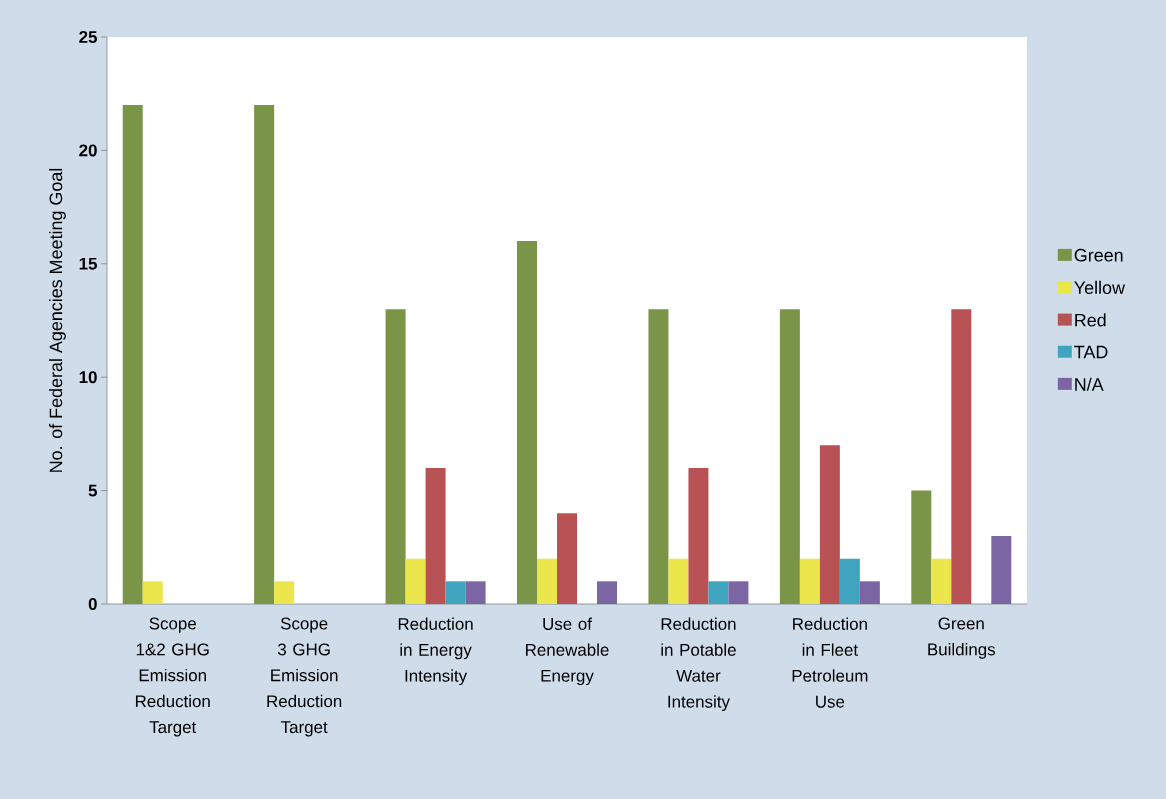 The height and width of the screenshot is (799, 1166). What do you see at coordinates (88, 150) in the screenshot?
I see `y-tick-label: 20` at bounding box center [88, 150].